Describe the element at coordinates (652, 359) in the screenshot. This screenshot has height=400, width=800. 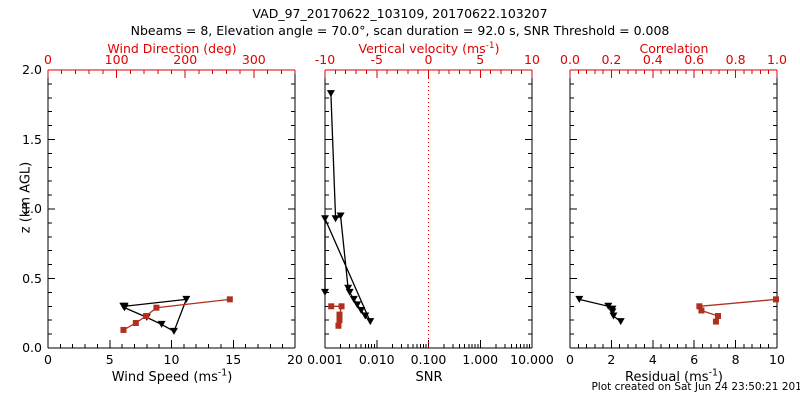
I see `panel-residual-x-tick-label: 4` at that location.